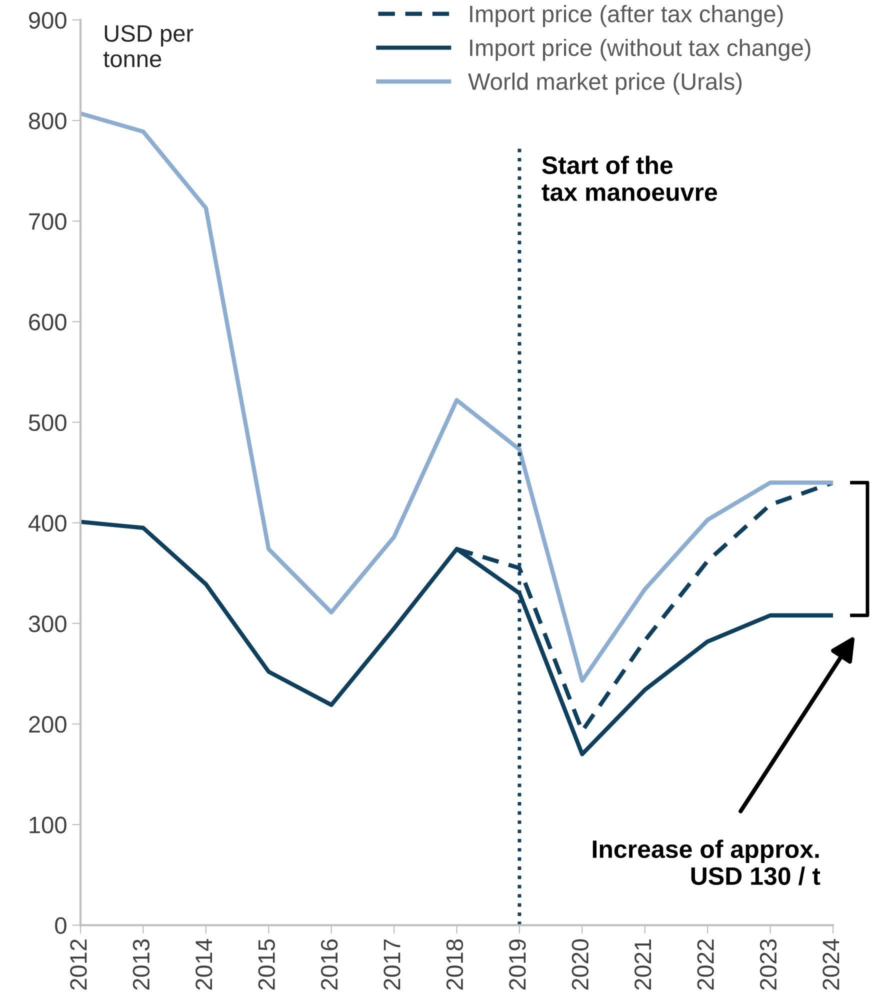 The image size is (875, 998). I want to click on x-tick-label: 2014, so click(204, 964).